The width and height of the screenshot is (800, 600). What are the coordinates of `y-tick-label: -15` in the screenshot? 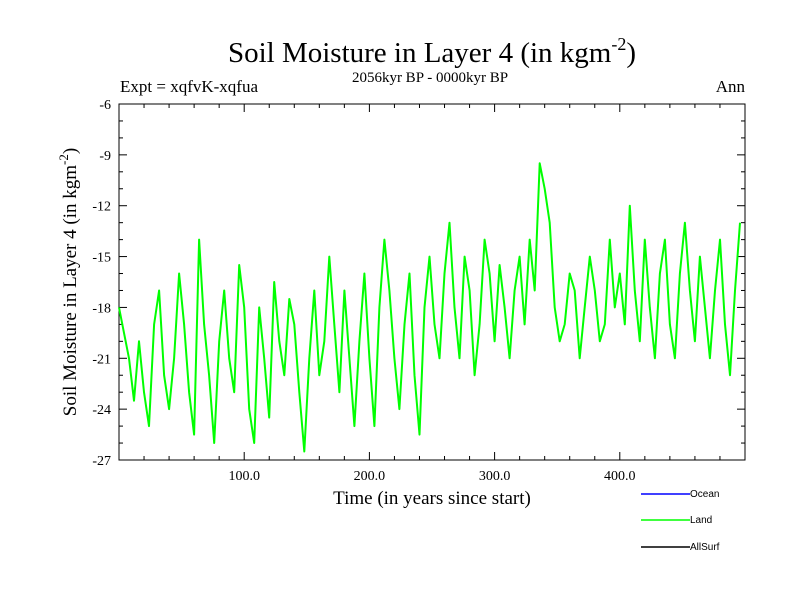 It's located at (101, 258).